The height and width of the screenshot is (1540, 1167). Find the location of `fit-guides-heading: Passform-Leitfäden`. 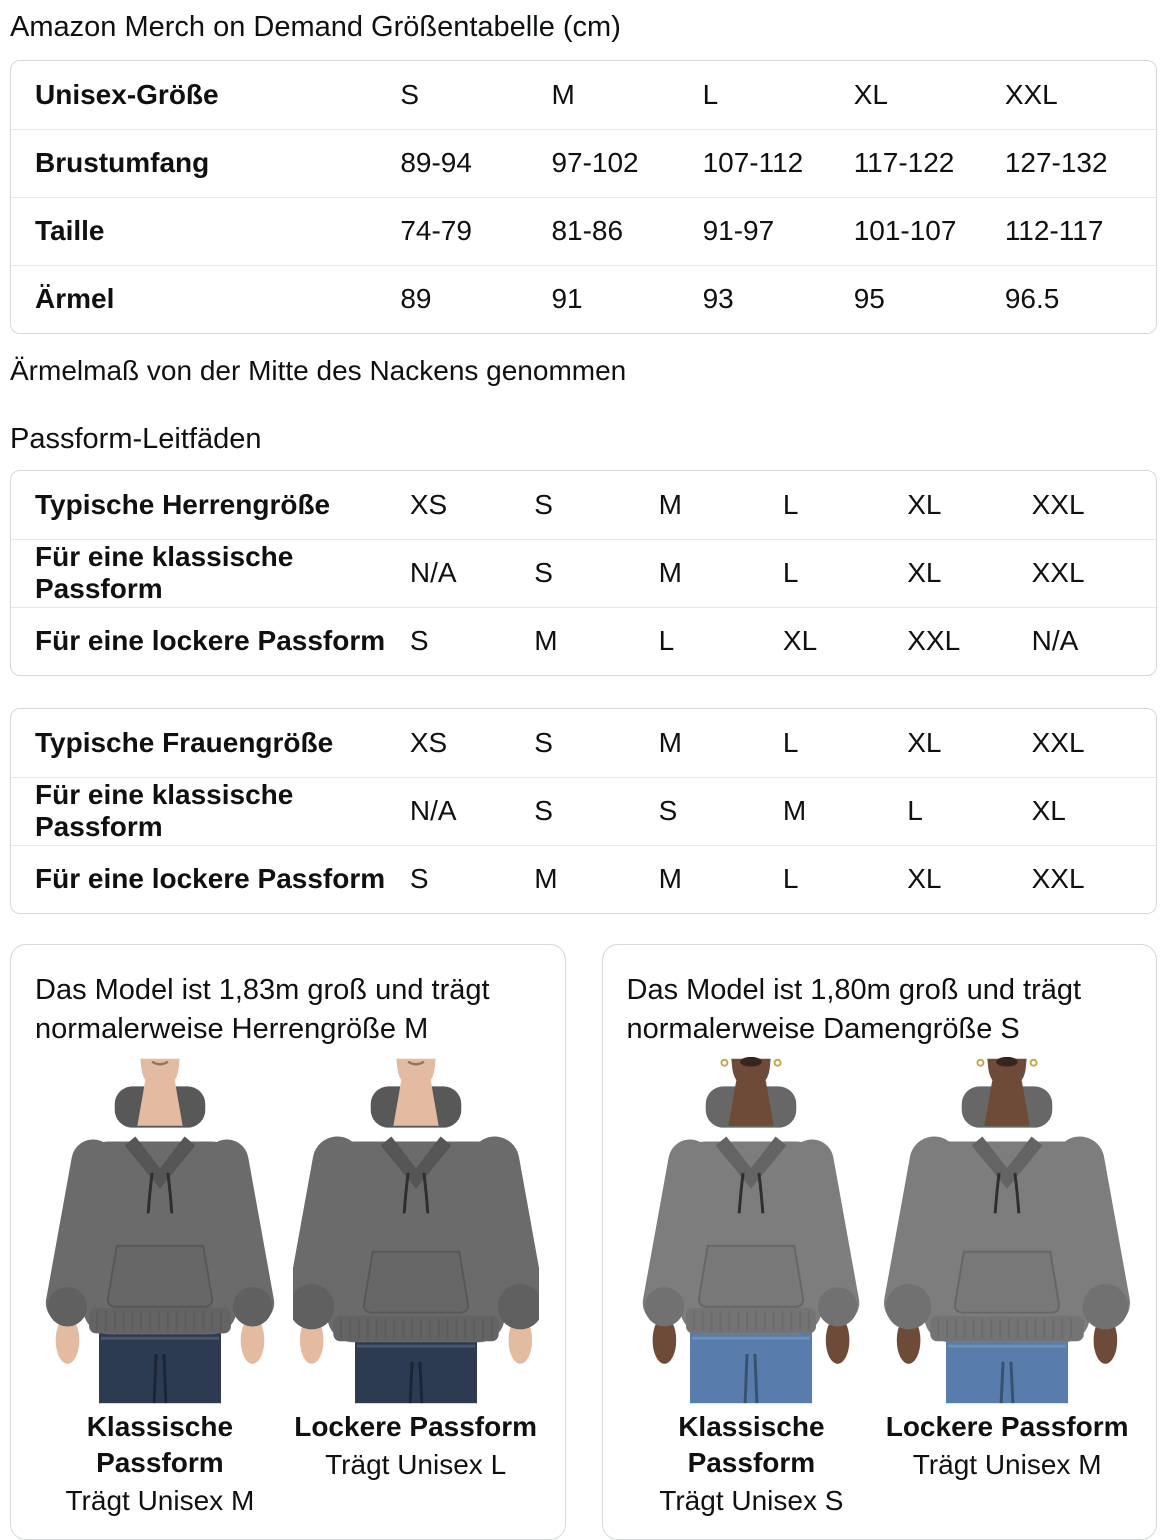

fit-guides-heading: Passform-Leitfäden is located at coordinates (136, 439).